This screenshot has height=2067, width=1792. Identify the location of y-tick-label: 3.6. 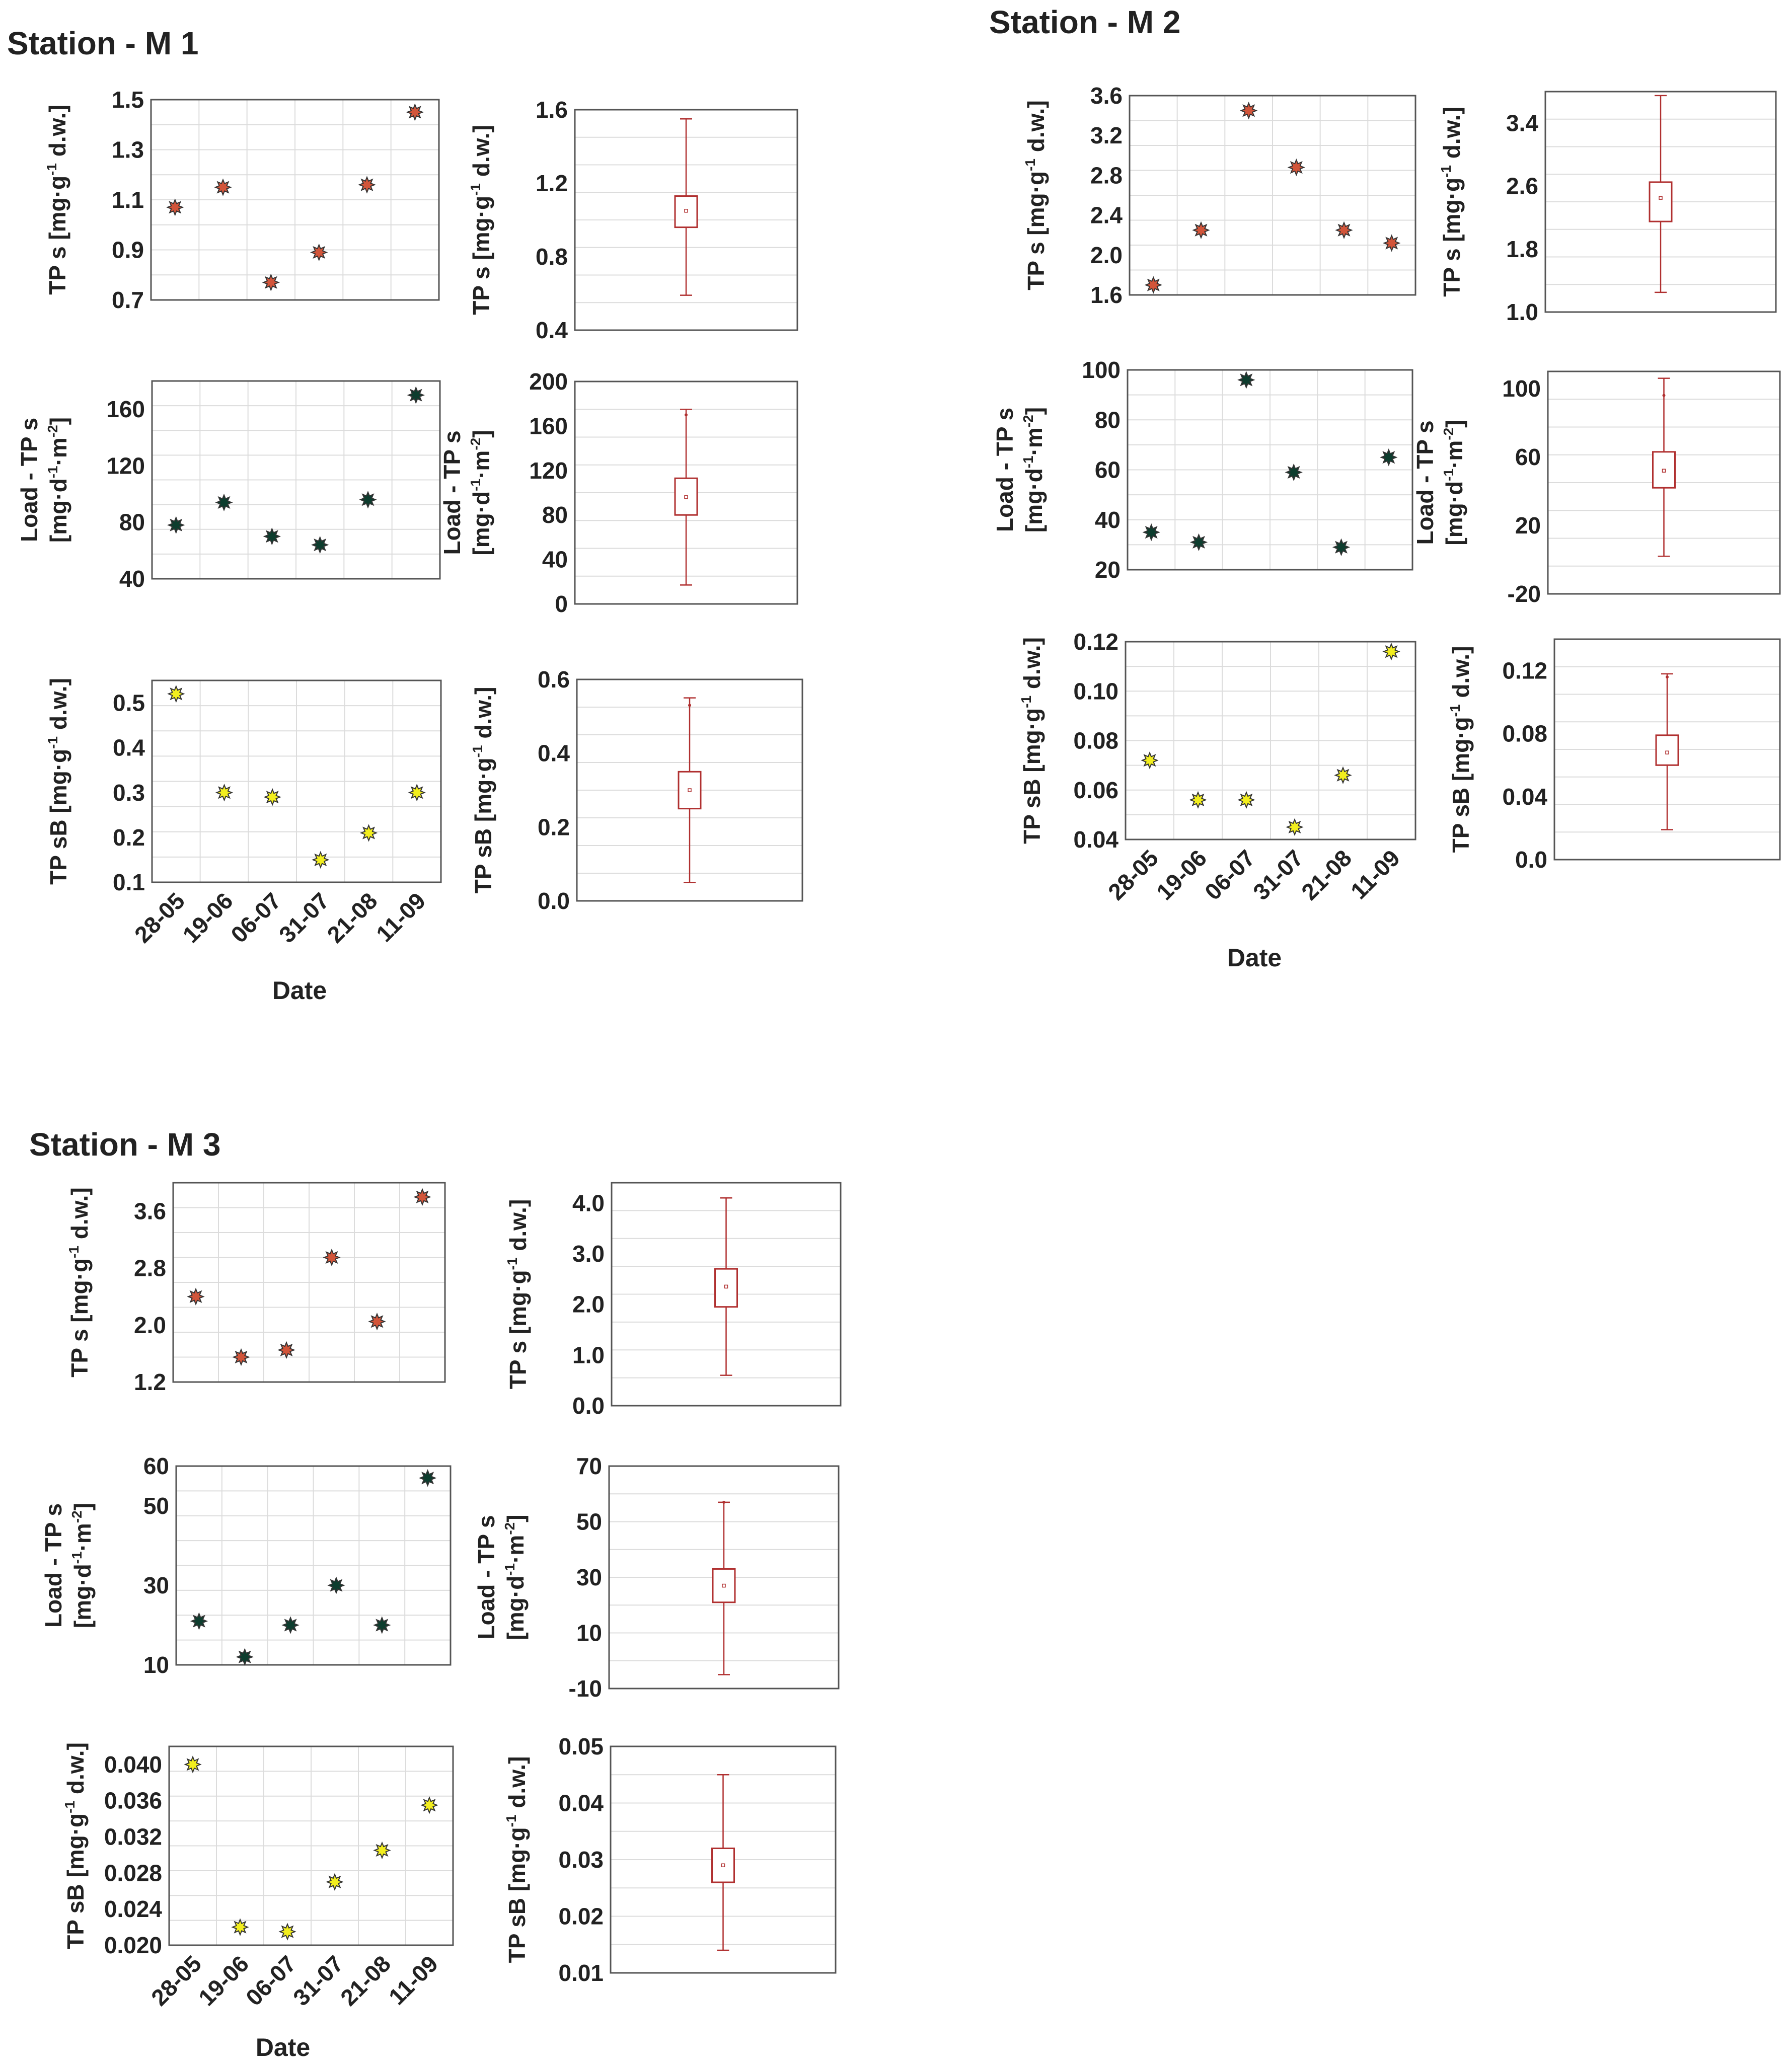
(1106, 96).